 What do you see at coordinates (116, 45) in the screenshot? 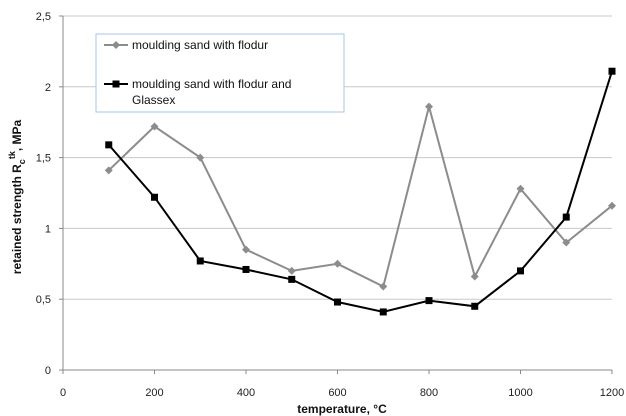
I see `legend-marker-diamond` at bounding box center [116, 45].